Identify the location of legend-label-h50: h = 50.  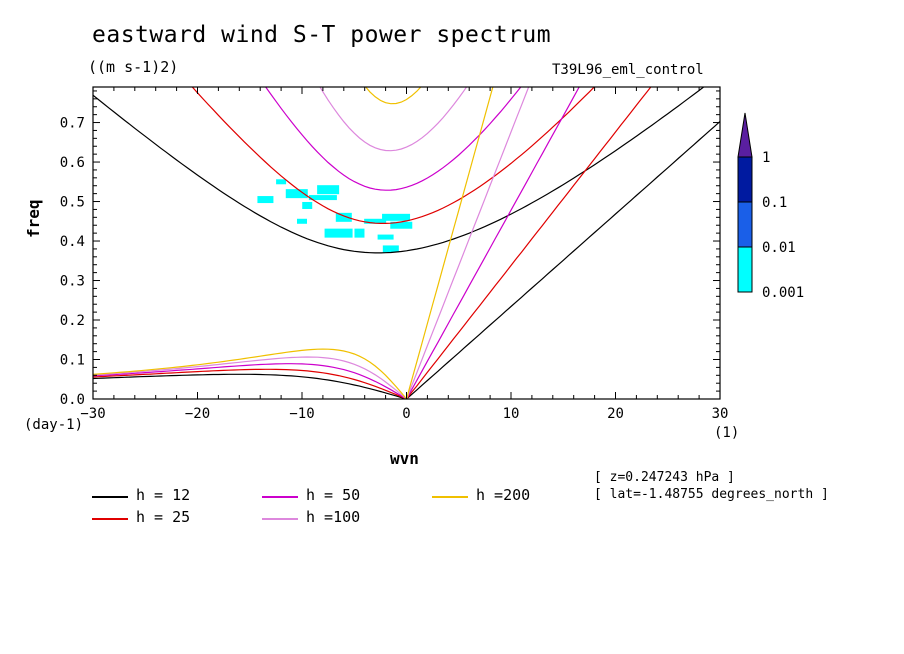
(333, 495).